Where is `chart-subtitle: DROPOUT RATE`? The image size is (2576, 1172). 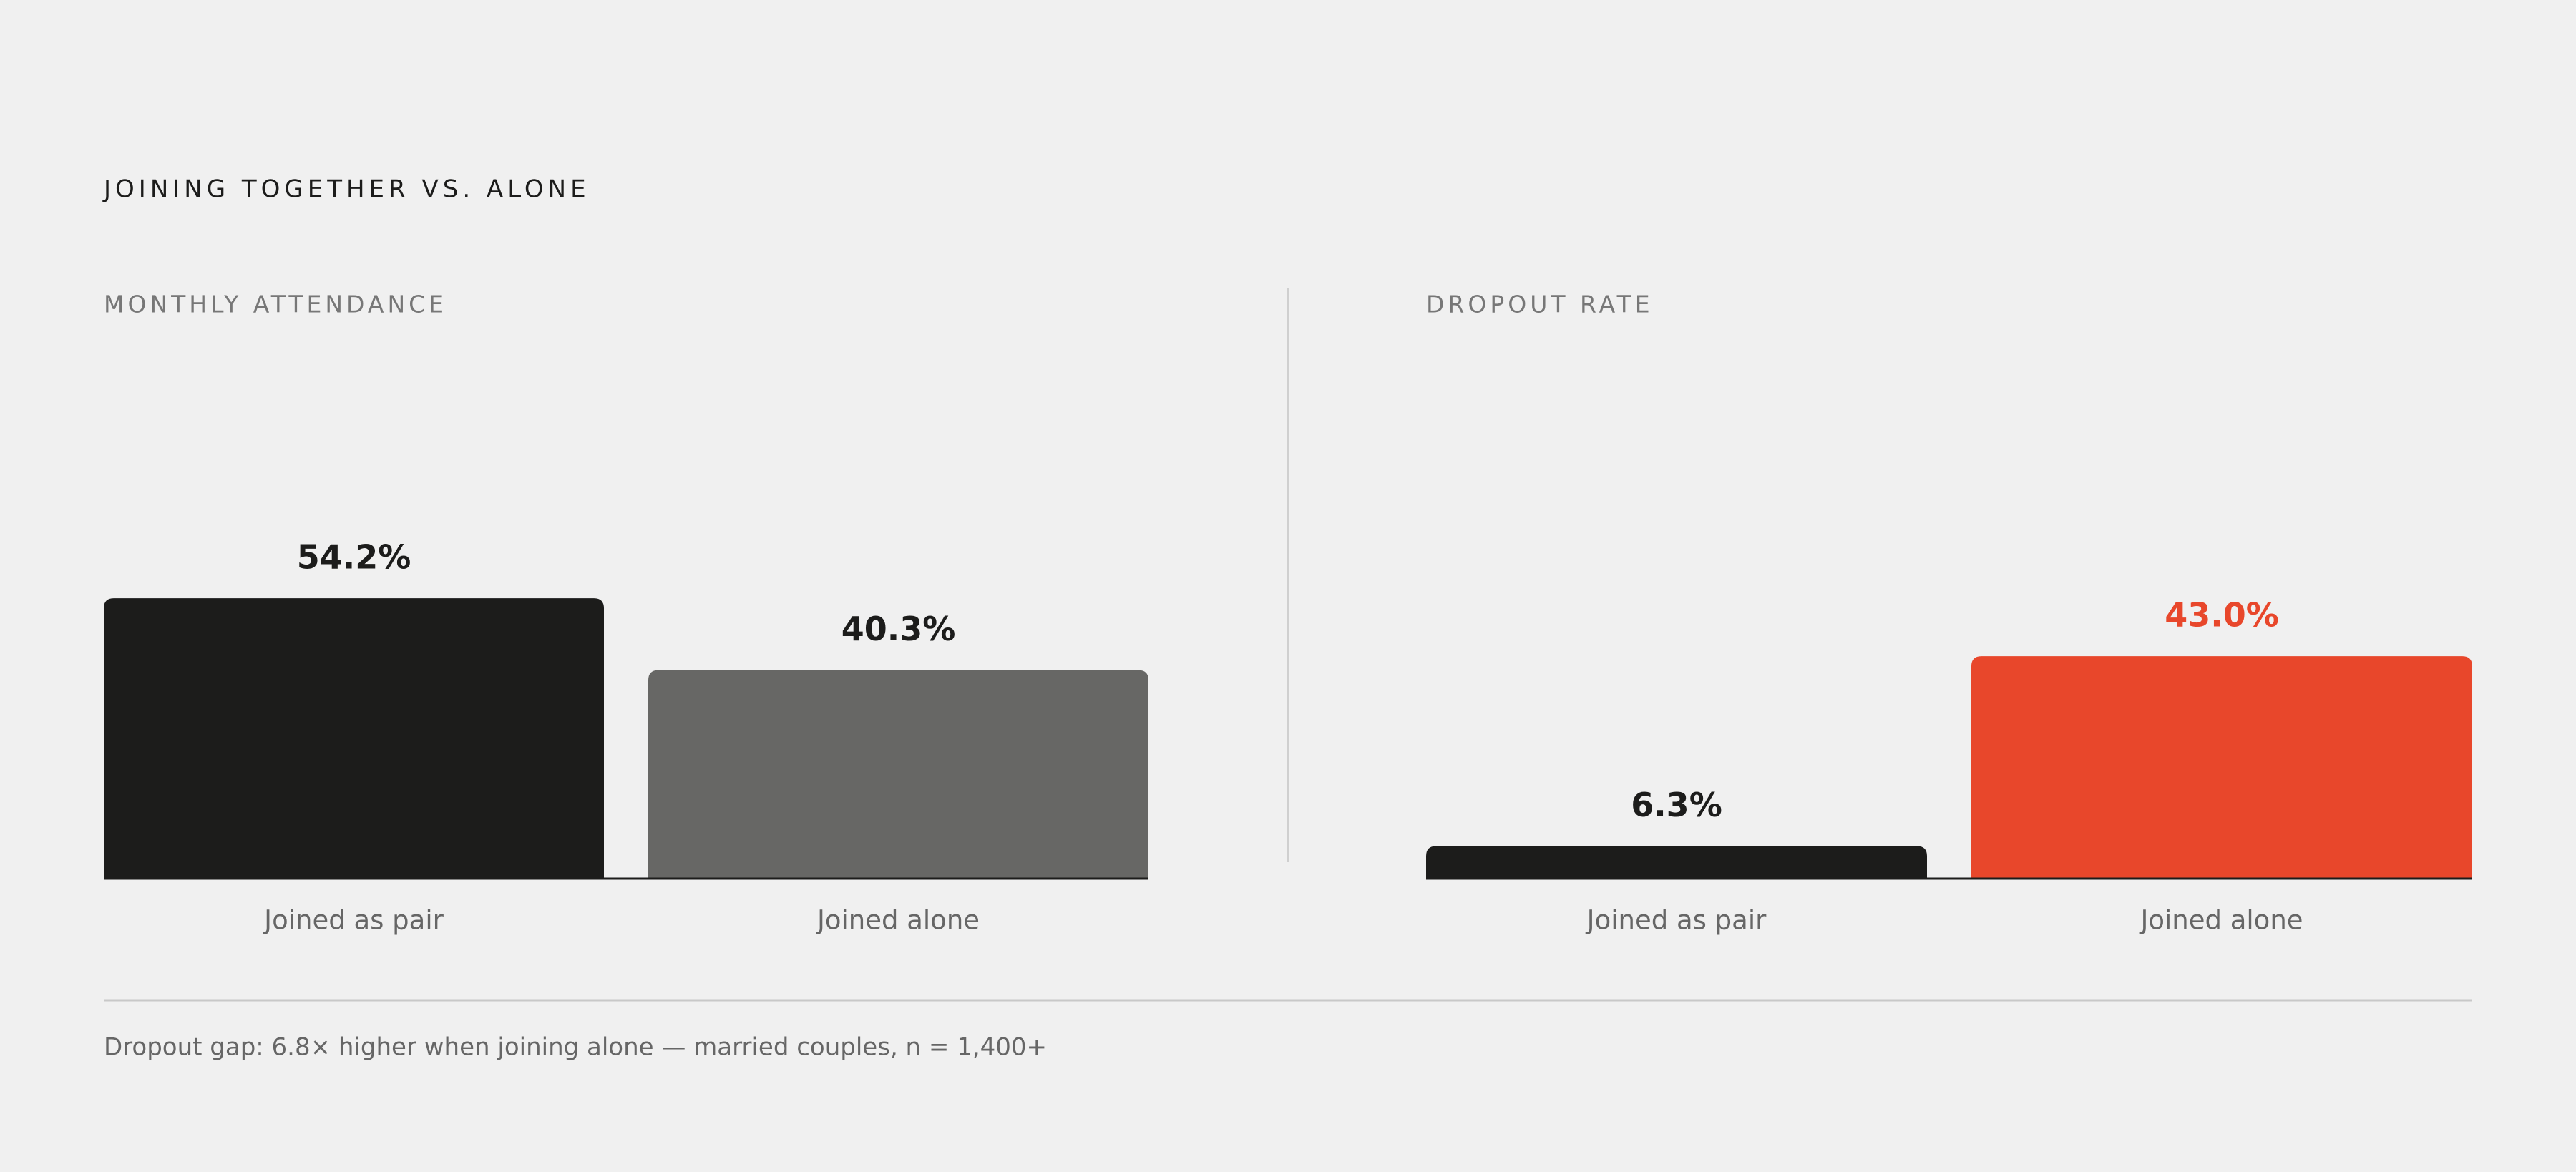 chart-subtitle: DROPOUT RATE is located at coordinates (1540, 304).